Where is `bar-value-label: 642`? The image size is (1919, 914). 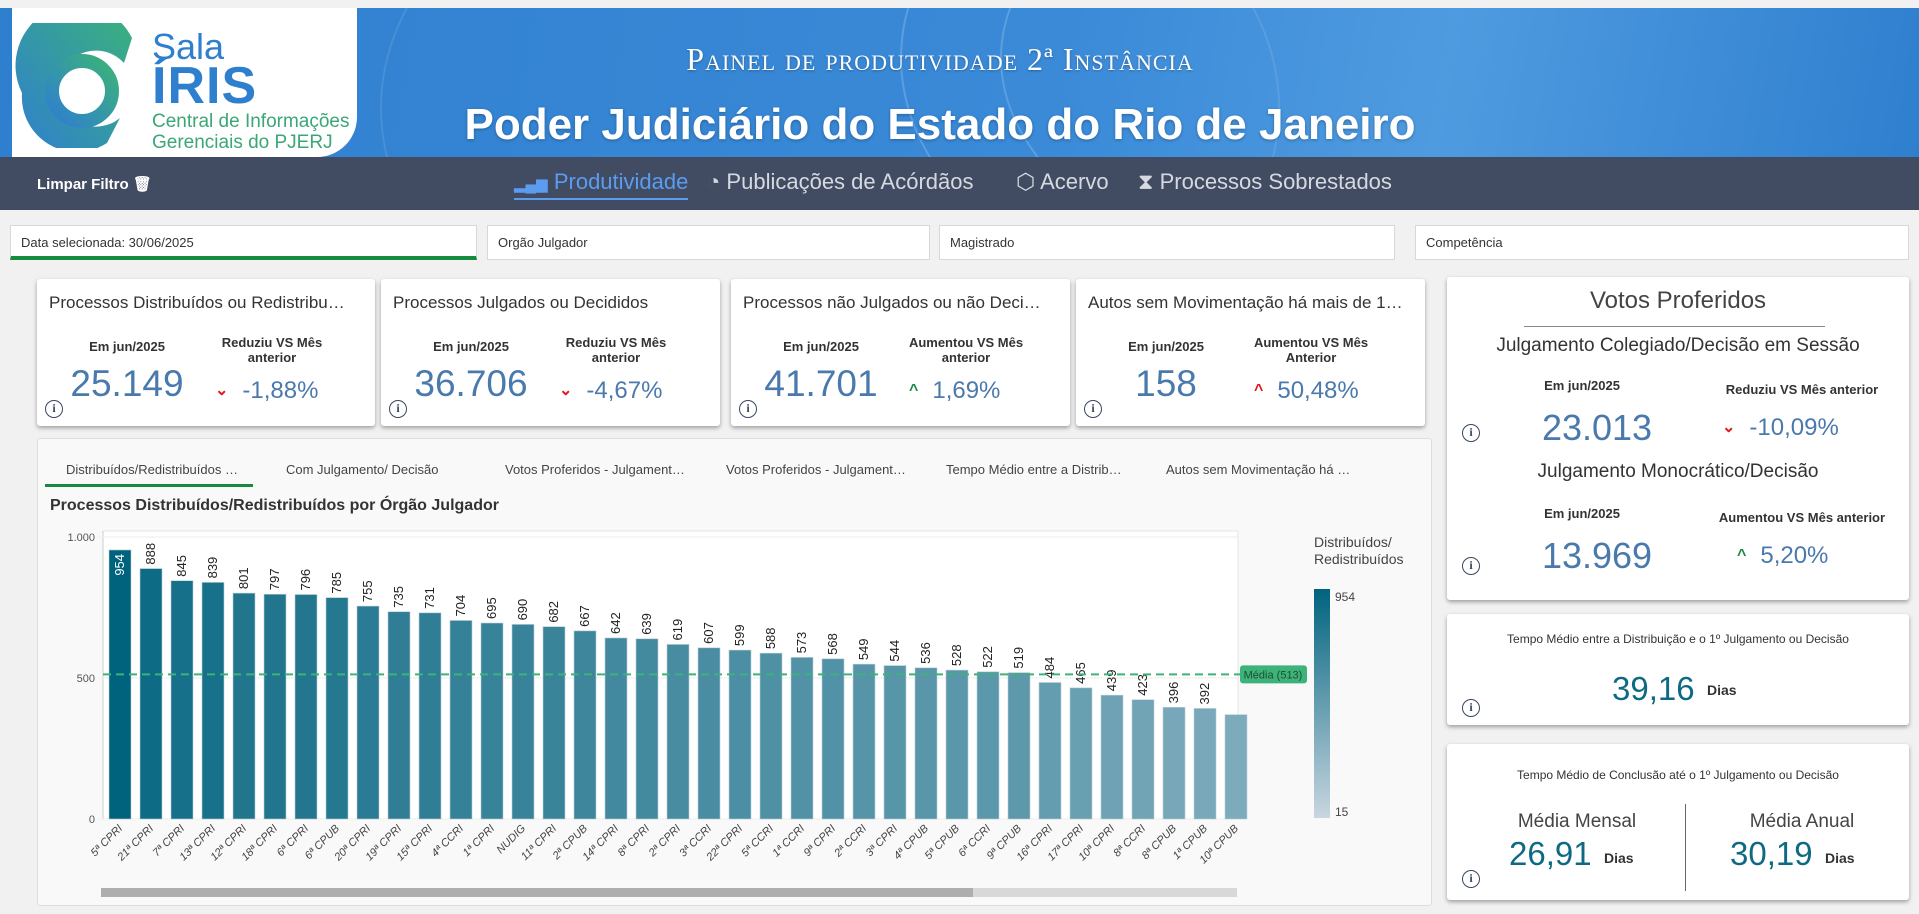 bar-value-label: 642 is located at coordinates (615, 623).